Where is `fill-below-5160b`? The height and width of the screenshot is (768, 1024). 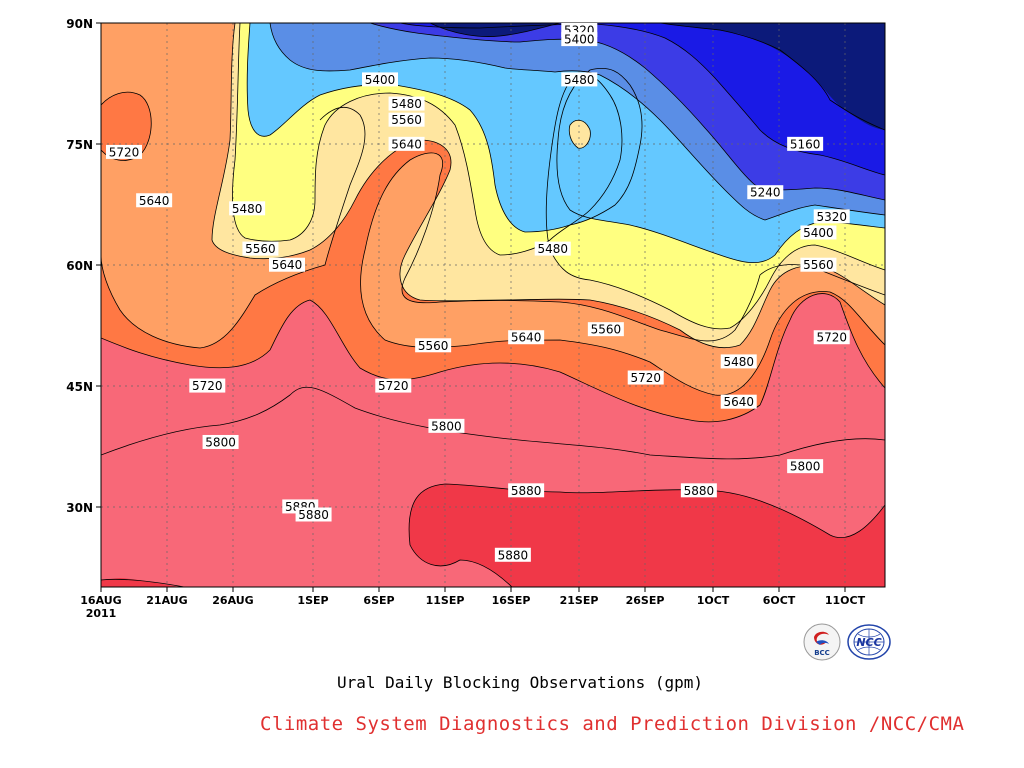
fill-below-5160b is located at coordinates (495, 30).